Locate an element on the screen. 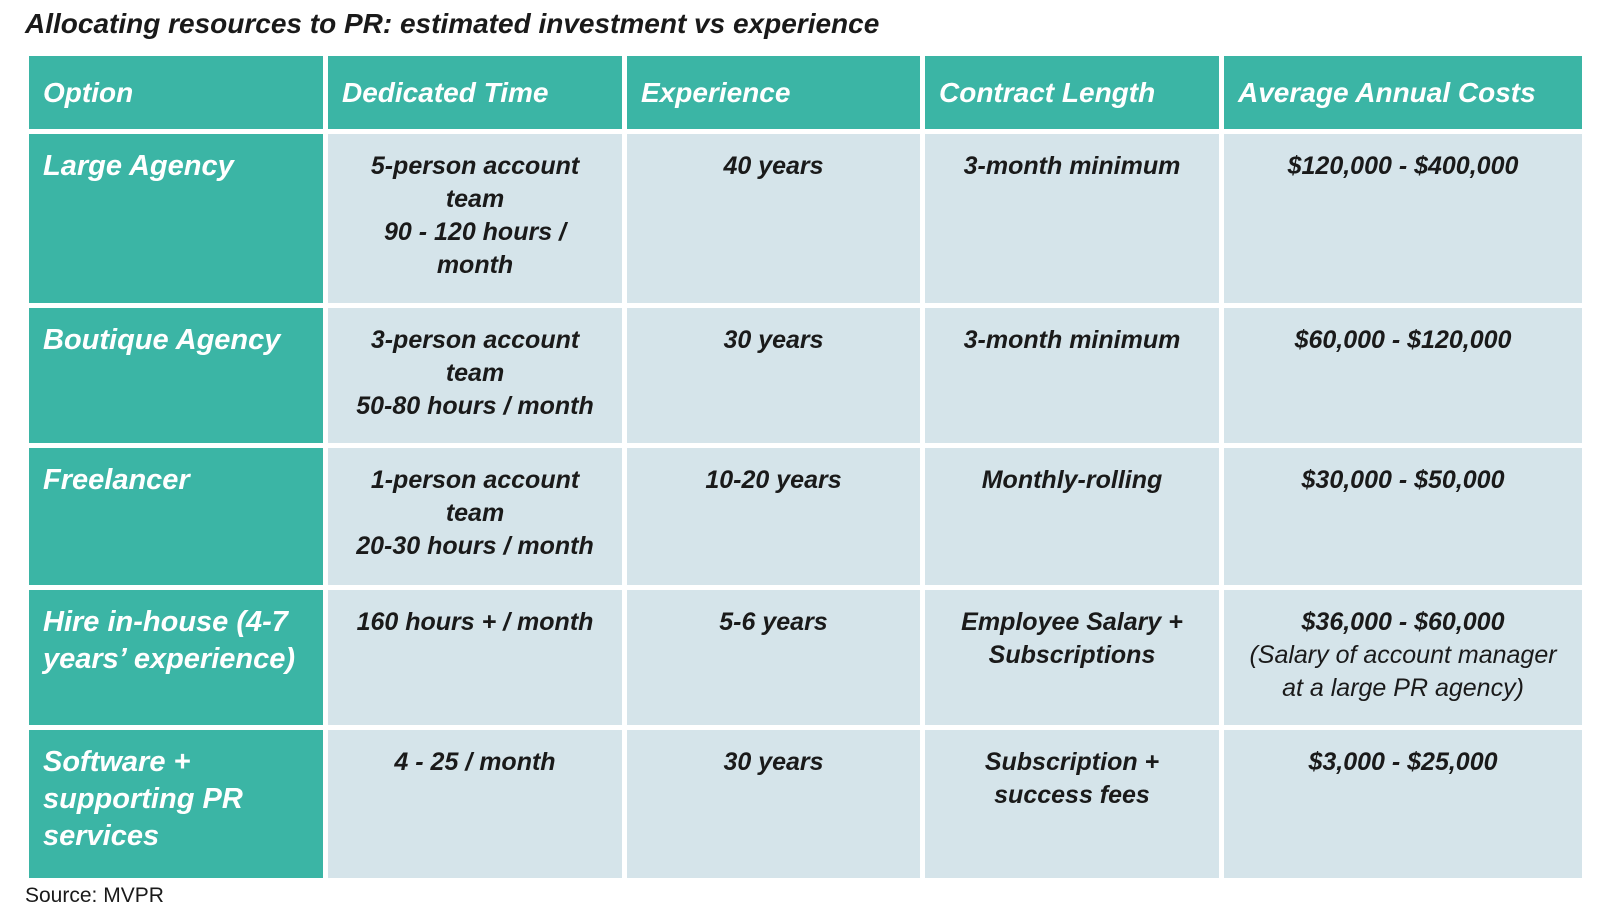 This screenshot has width=1600, height=912. cell-text: $120,000 - $400,000 is located at coordinates (1403, 166).